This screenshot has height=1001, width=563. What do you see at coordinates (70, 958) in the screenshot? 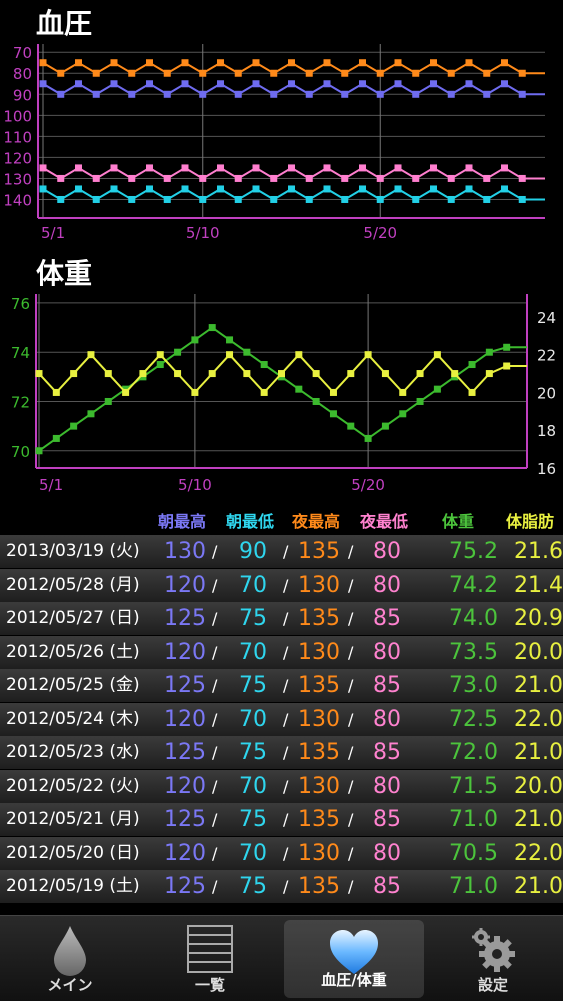
I see `tab-main: メイン` at bounding box center [70, 958].